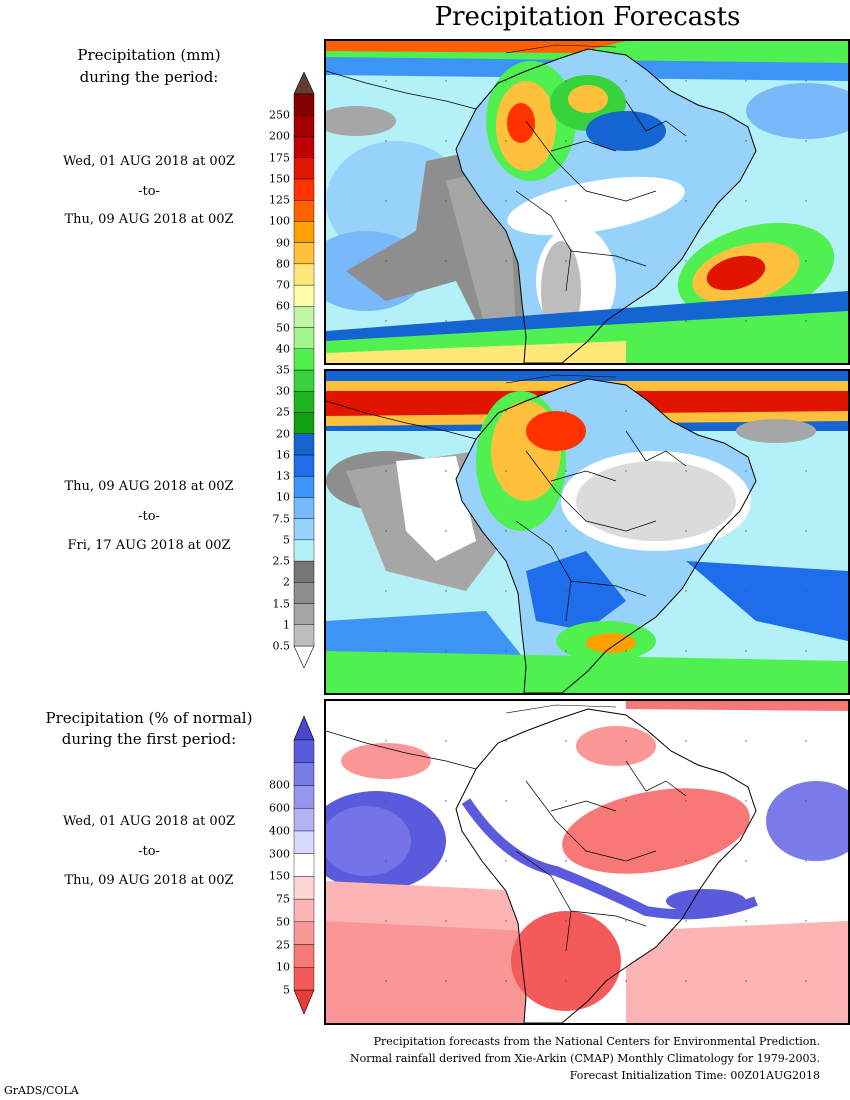 This screenshot has height=1100, width=850. What do you see at coordinates (279, 854) in the screenshot?
I see `colorbar-tick-label: 300` at bounding box center [279, 854].